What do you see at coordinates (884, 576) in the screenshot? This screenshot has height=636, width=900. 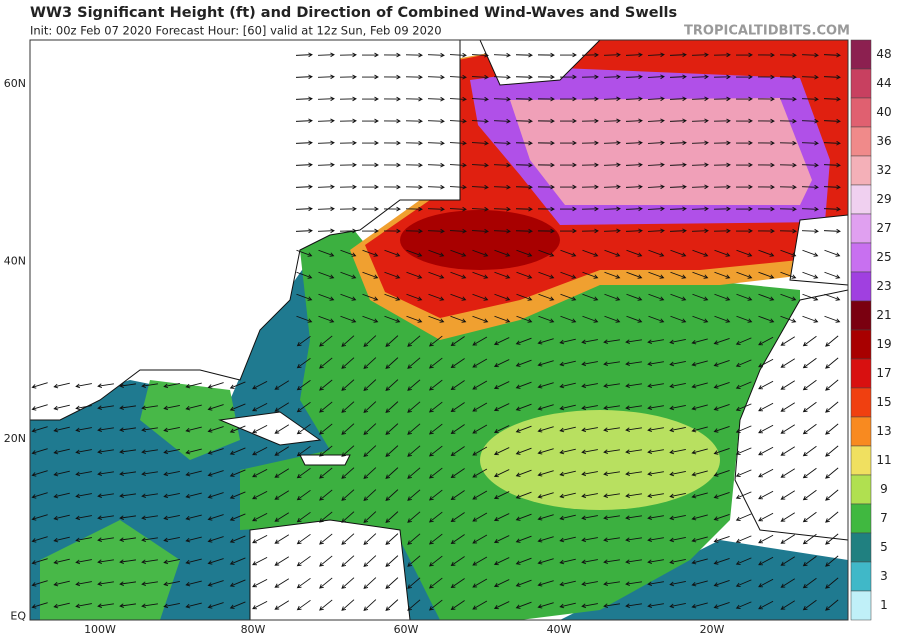 I see `colorbar-label: 3` at bounding box center [884, 576].